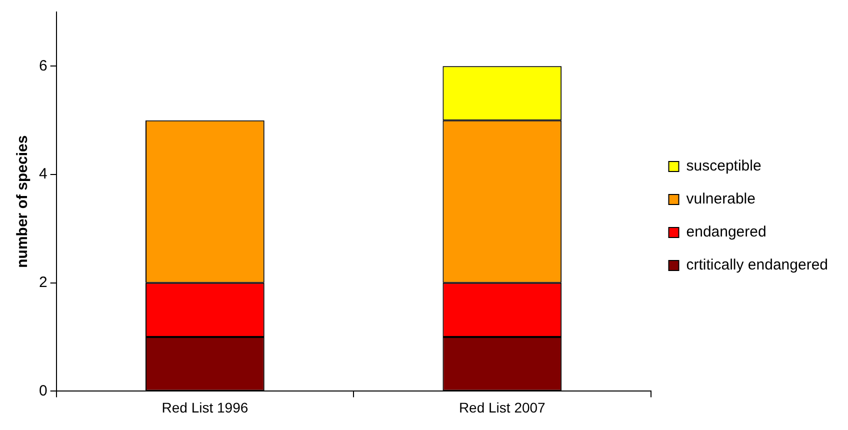 The height and width of the screenshot is (430, 848). Describe the element at coordinates (724, 166) in the screenshot. I see `legend-label: susceptible` at that location.